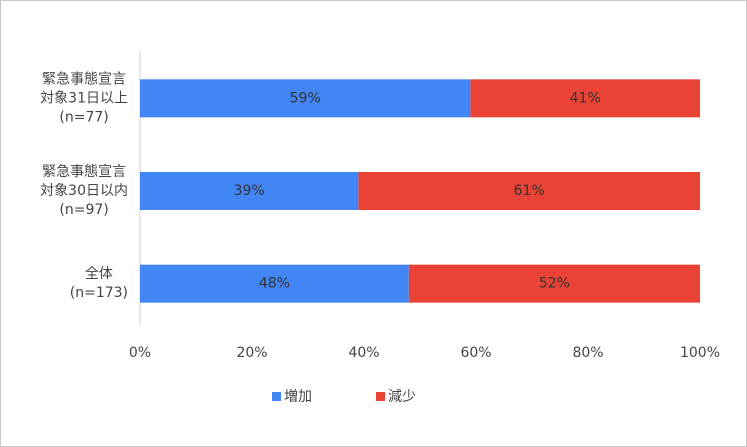  What do you see at coordinates (587, 353) in the screenshot?
I see `x-tick-label: 80%` at bounding box center [587, 353].